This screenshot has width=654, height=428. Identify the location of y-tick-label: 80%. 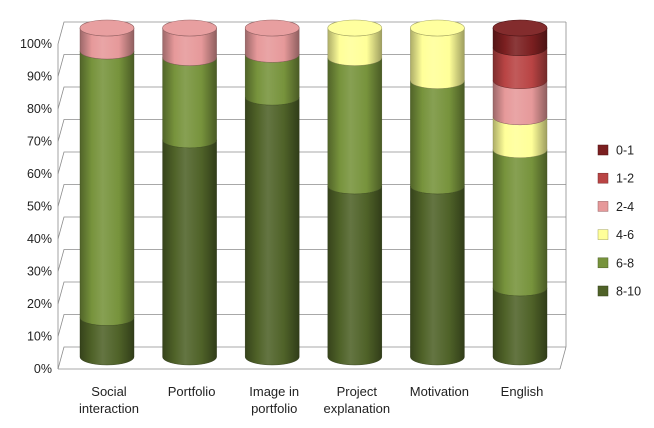
(39, 109).